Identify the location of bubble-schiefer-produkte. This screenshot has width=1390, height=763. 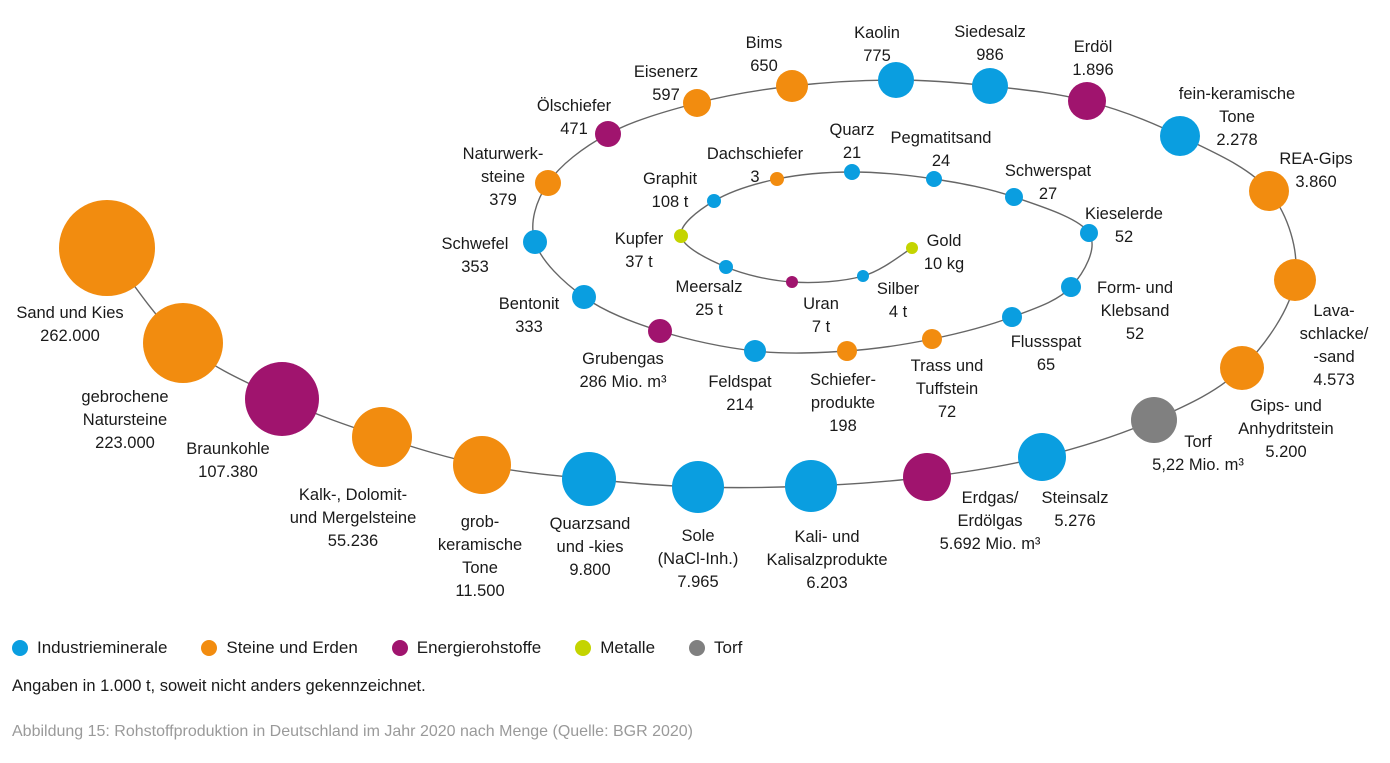
(847, 351).